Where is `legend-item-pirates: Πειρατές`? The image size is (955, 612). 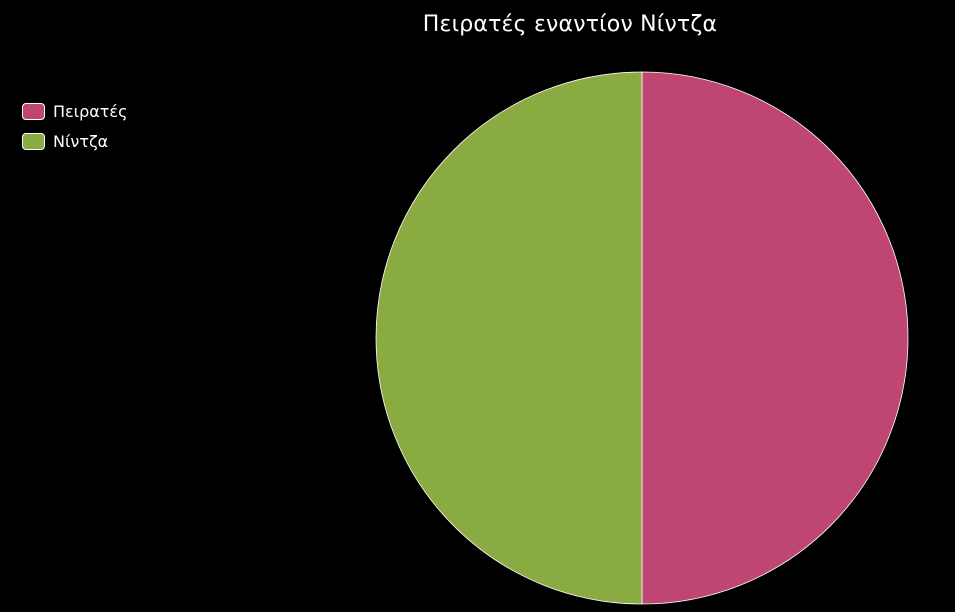
legend-item-pirates: Πειρατές is located at coordinates (74, 111).